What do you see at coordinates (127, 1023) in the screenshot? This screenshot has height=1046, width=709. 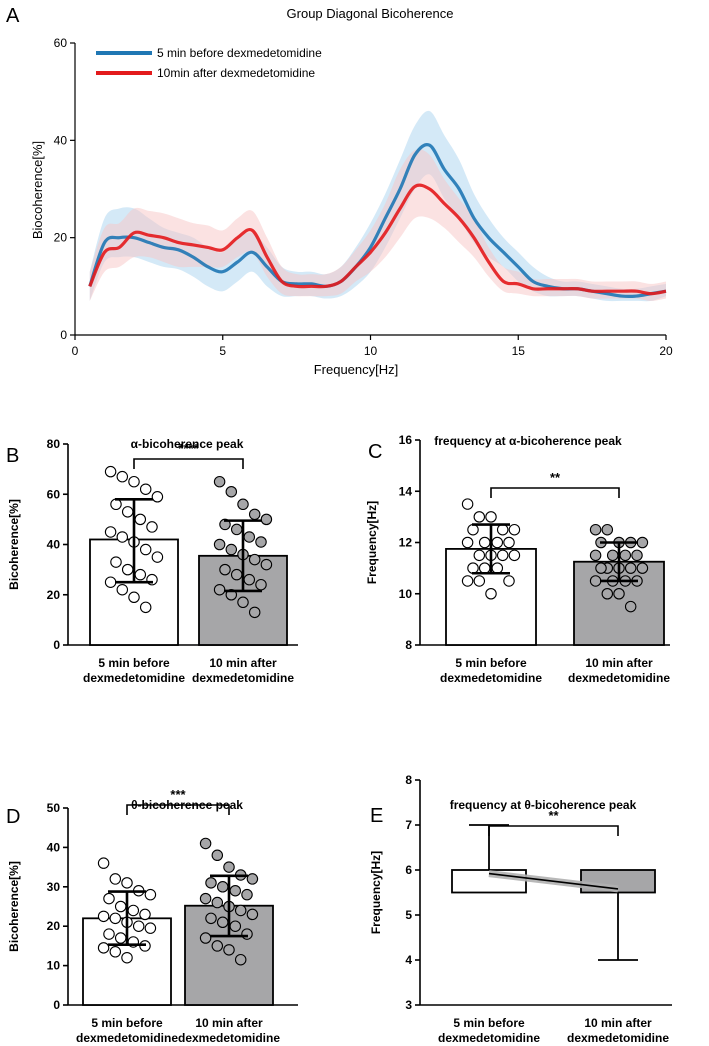 I see `chart-d-category-label-0: 5 min before` at bounding box center [127, 1023].